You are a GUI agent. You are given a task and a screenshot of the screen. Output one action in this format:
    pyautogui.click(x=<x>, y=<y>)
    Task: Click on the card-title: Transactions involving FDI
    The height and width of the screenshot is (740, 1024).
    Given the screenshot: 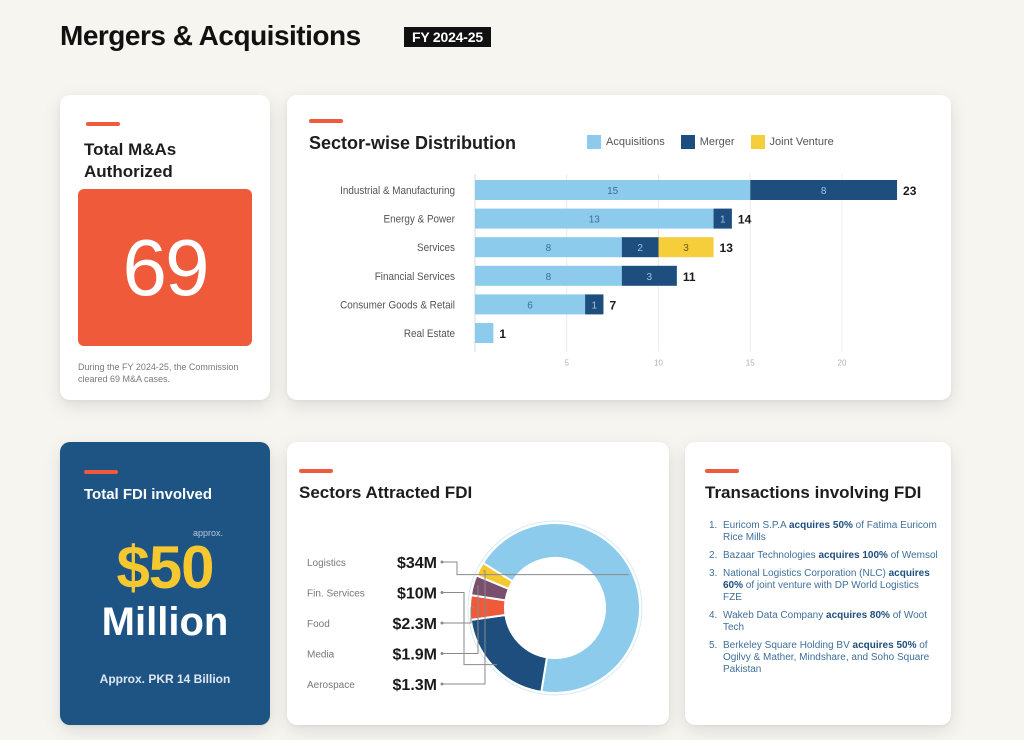 What is the action you would take?
    pyautogui.click(x=813, y=492)
    